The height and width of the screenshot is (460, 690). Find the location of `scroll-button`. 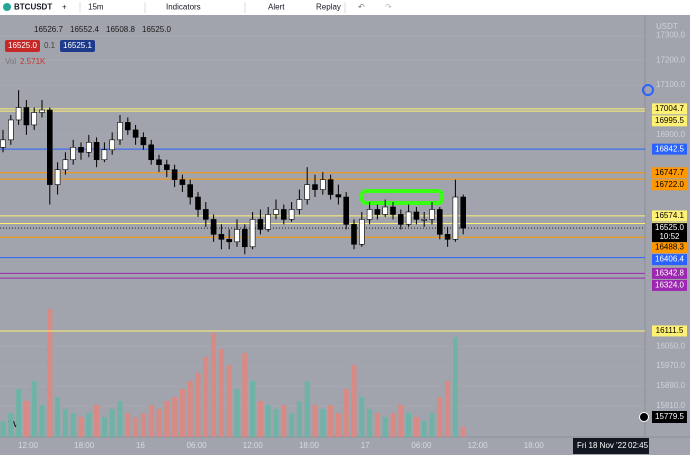

scroll-button is located at coordinates (648, 90).